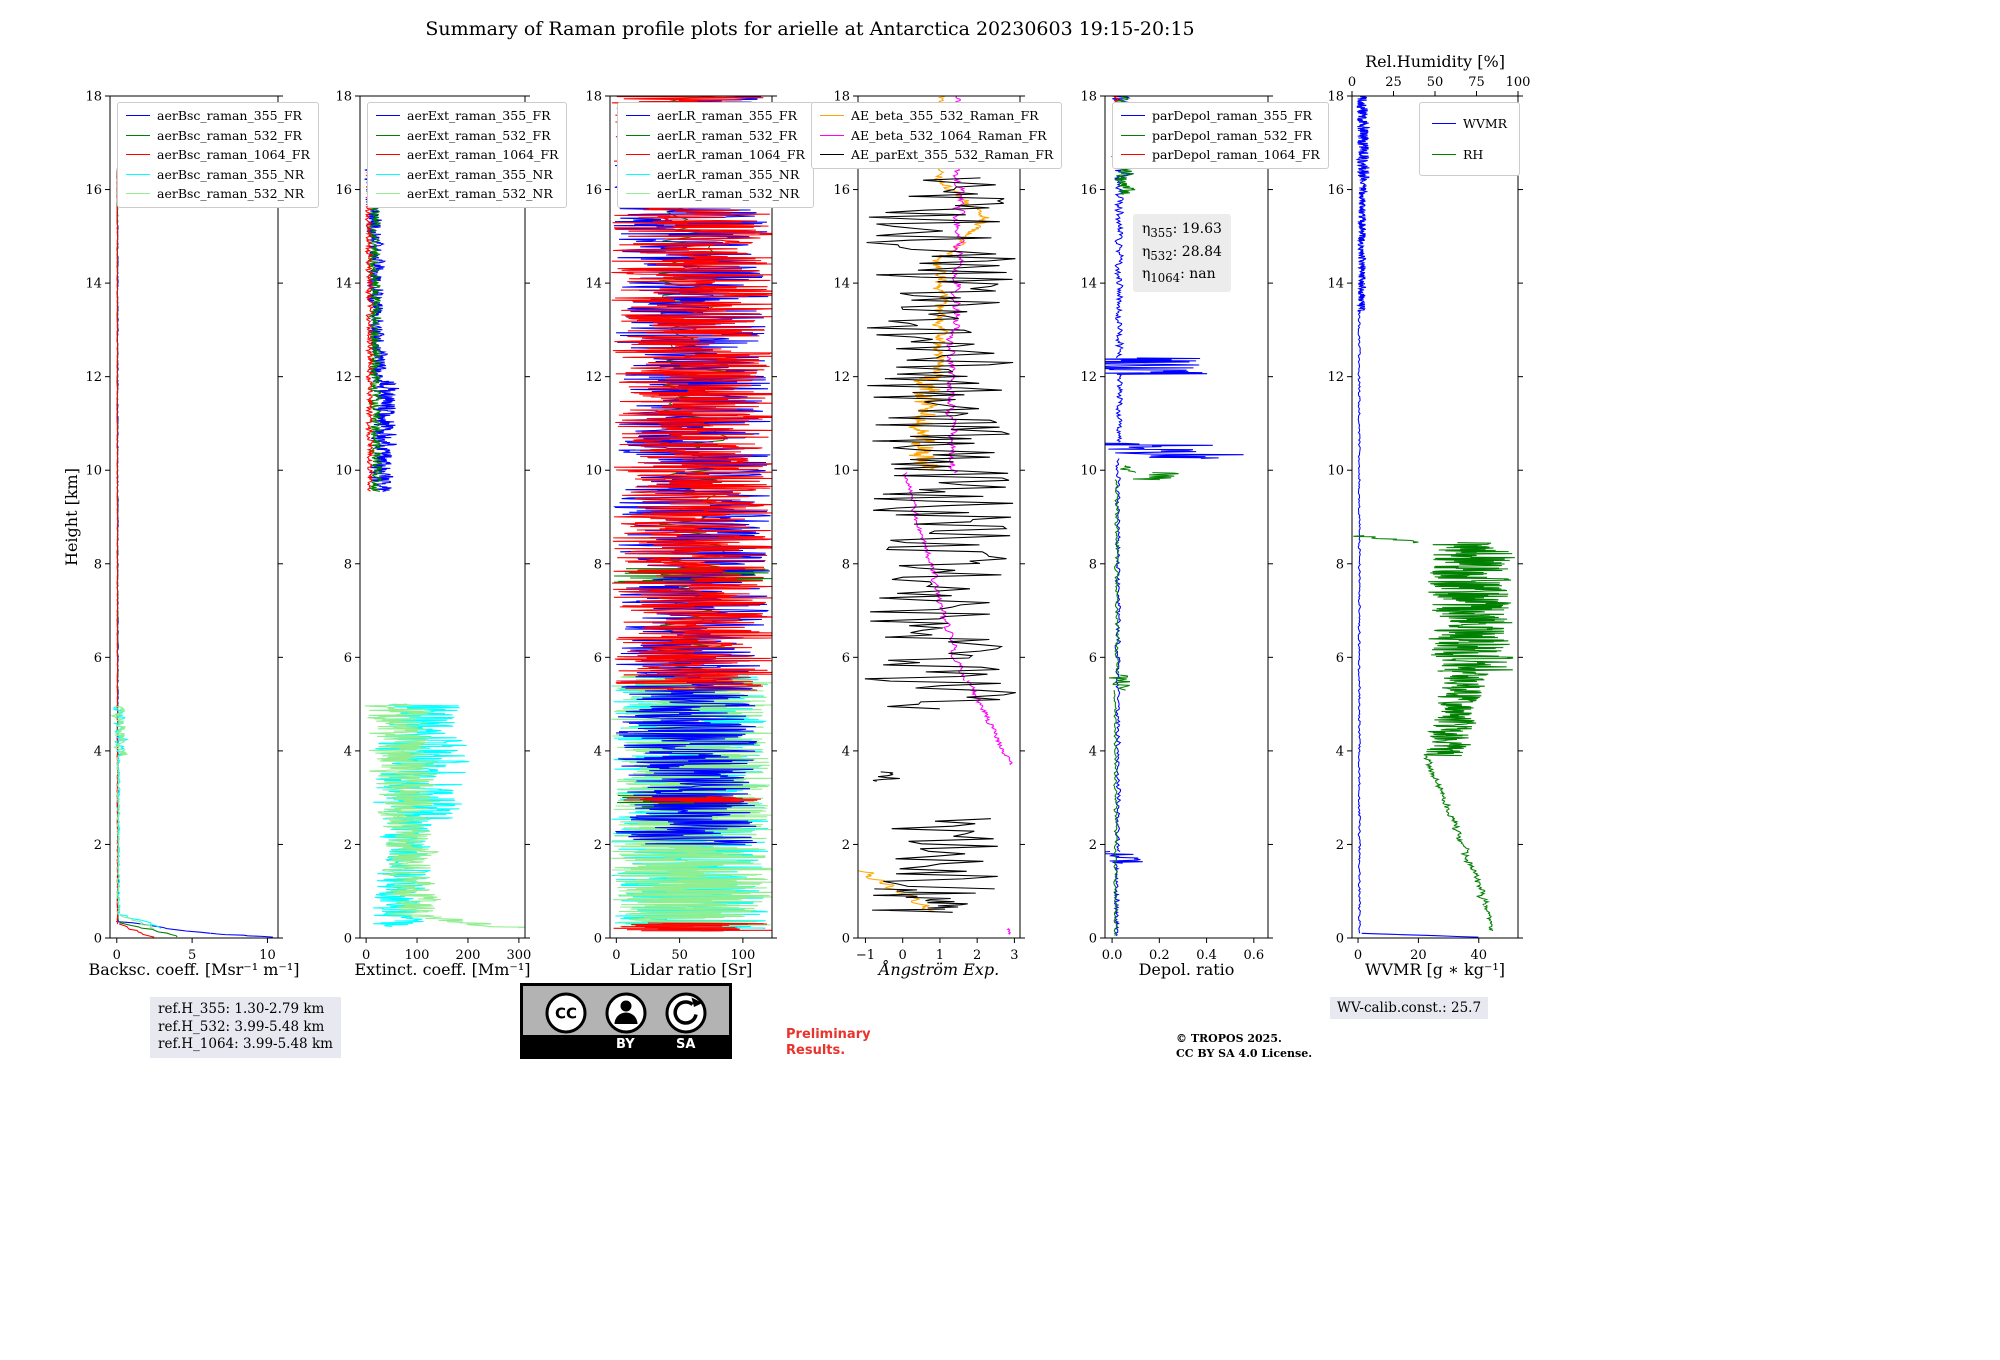  I want to click on legend-label: WVMR, so click(1485, 123).